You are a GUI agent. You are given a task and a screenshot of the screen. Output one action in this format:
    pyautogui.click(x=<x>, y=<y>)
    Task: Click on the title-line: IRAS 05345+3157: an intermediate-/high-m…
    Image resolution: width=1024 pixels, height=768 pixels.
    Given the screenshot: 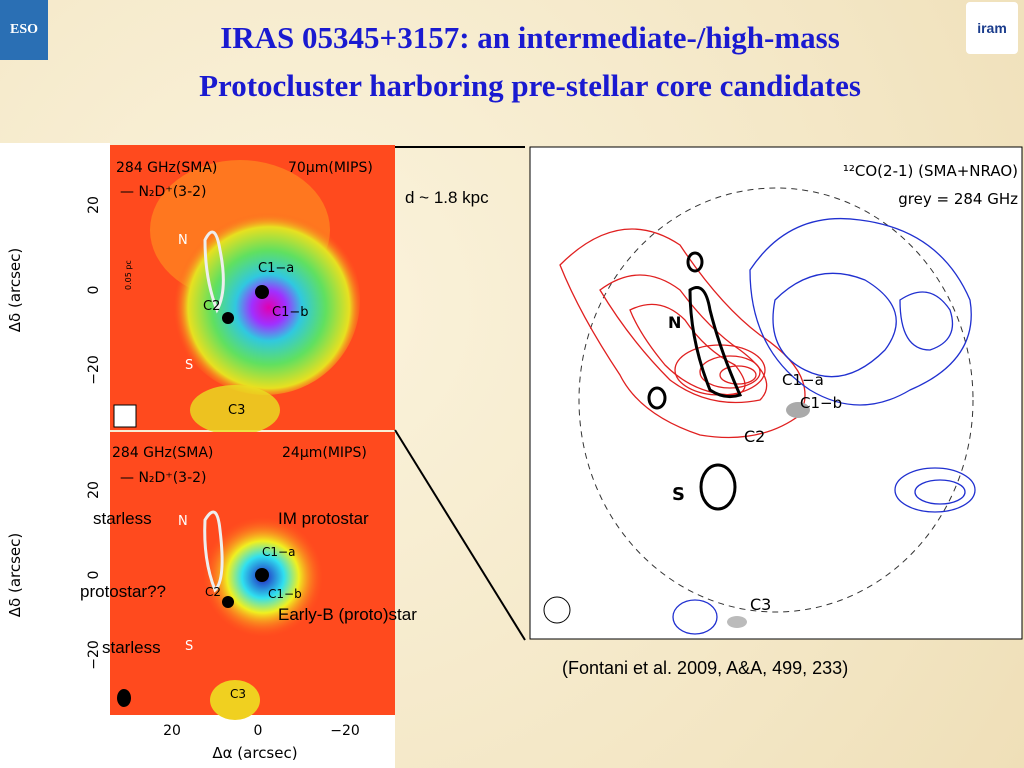 What is the action you would take?
    pyautogui.click(x=530, y=37)
    